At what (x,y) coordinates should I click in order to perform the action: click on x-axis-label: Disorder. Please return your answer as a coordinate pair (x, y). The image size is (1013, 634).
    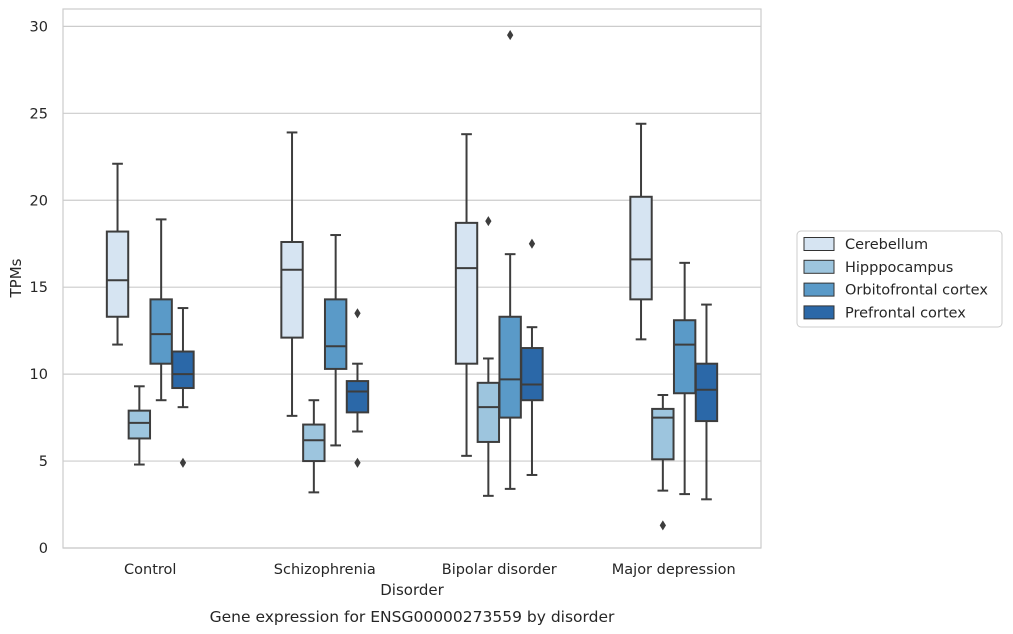
    Looking at the image, I should click on (412, 590).